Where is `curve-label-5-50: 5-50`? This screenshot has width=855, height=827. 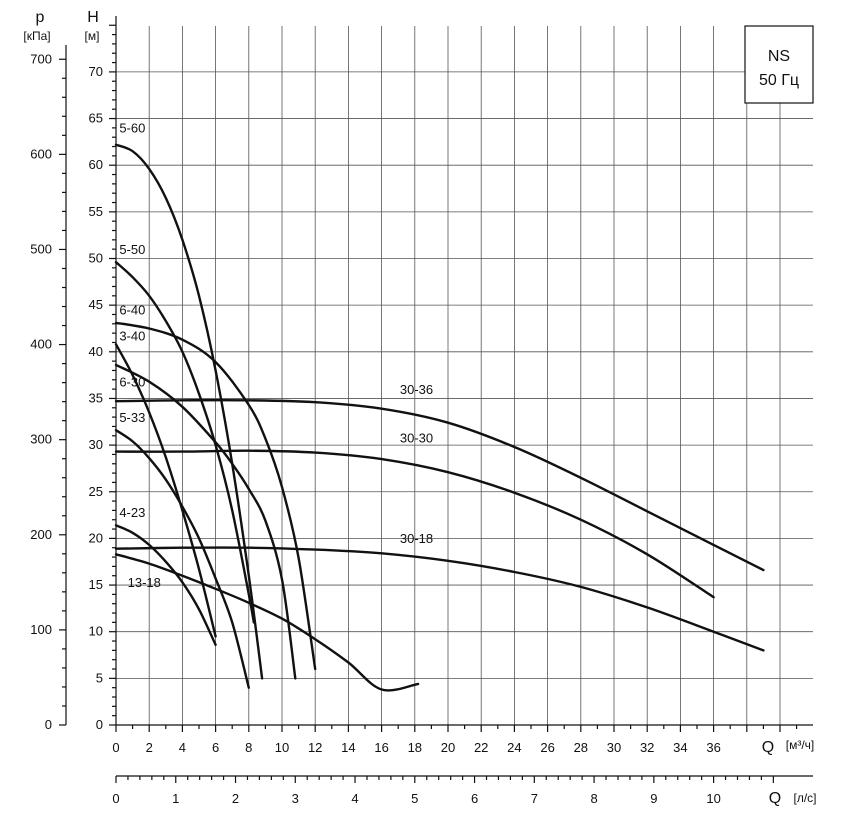 curve-label-5-50: 5-50 is located at coordinates (132, 249).